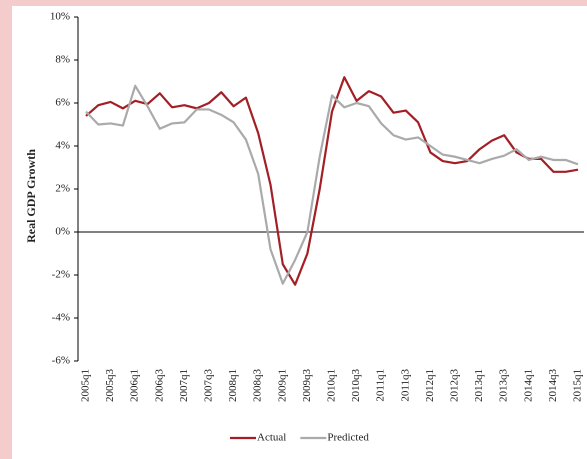  What do you see at coordinates (61, 275) in the screenshot?
I see `y-tick-label: -2%` at bounding box center [61, 275].